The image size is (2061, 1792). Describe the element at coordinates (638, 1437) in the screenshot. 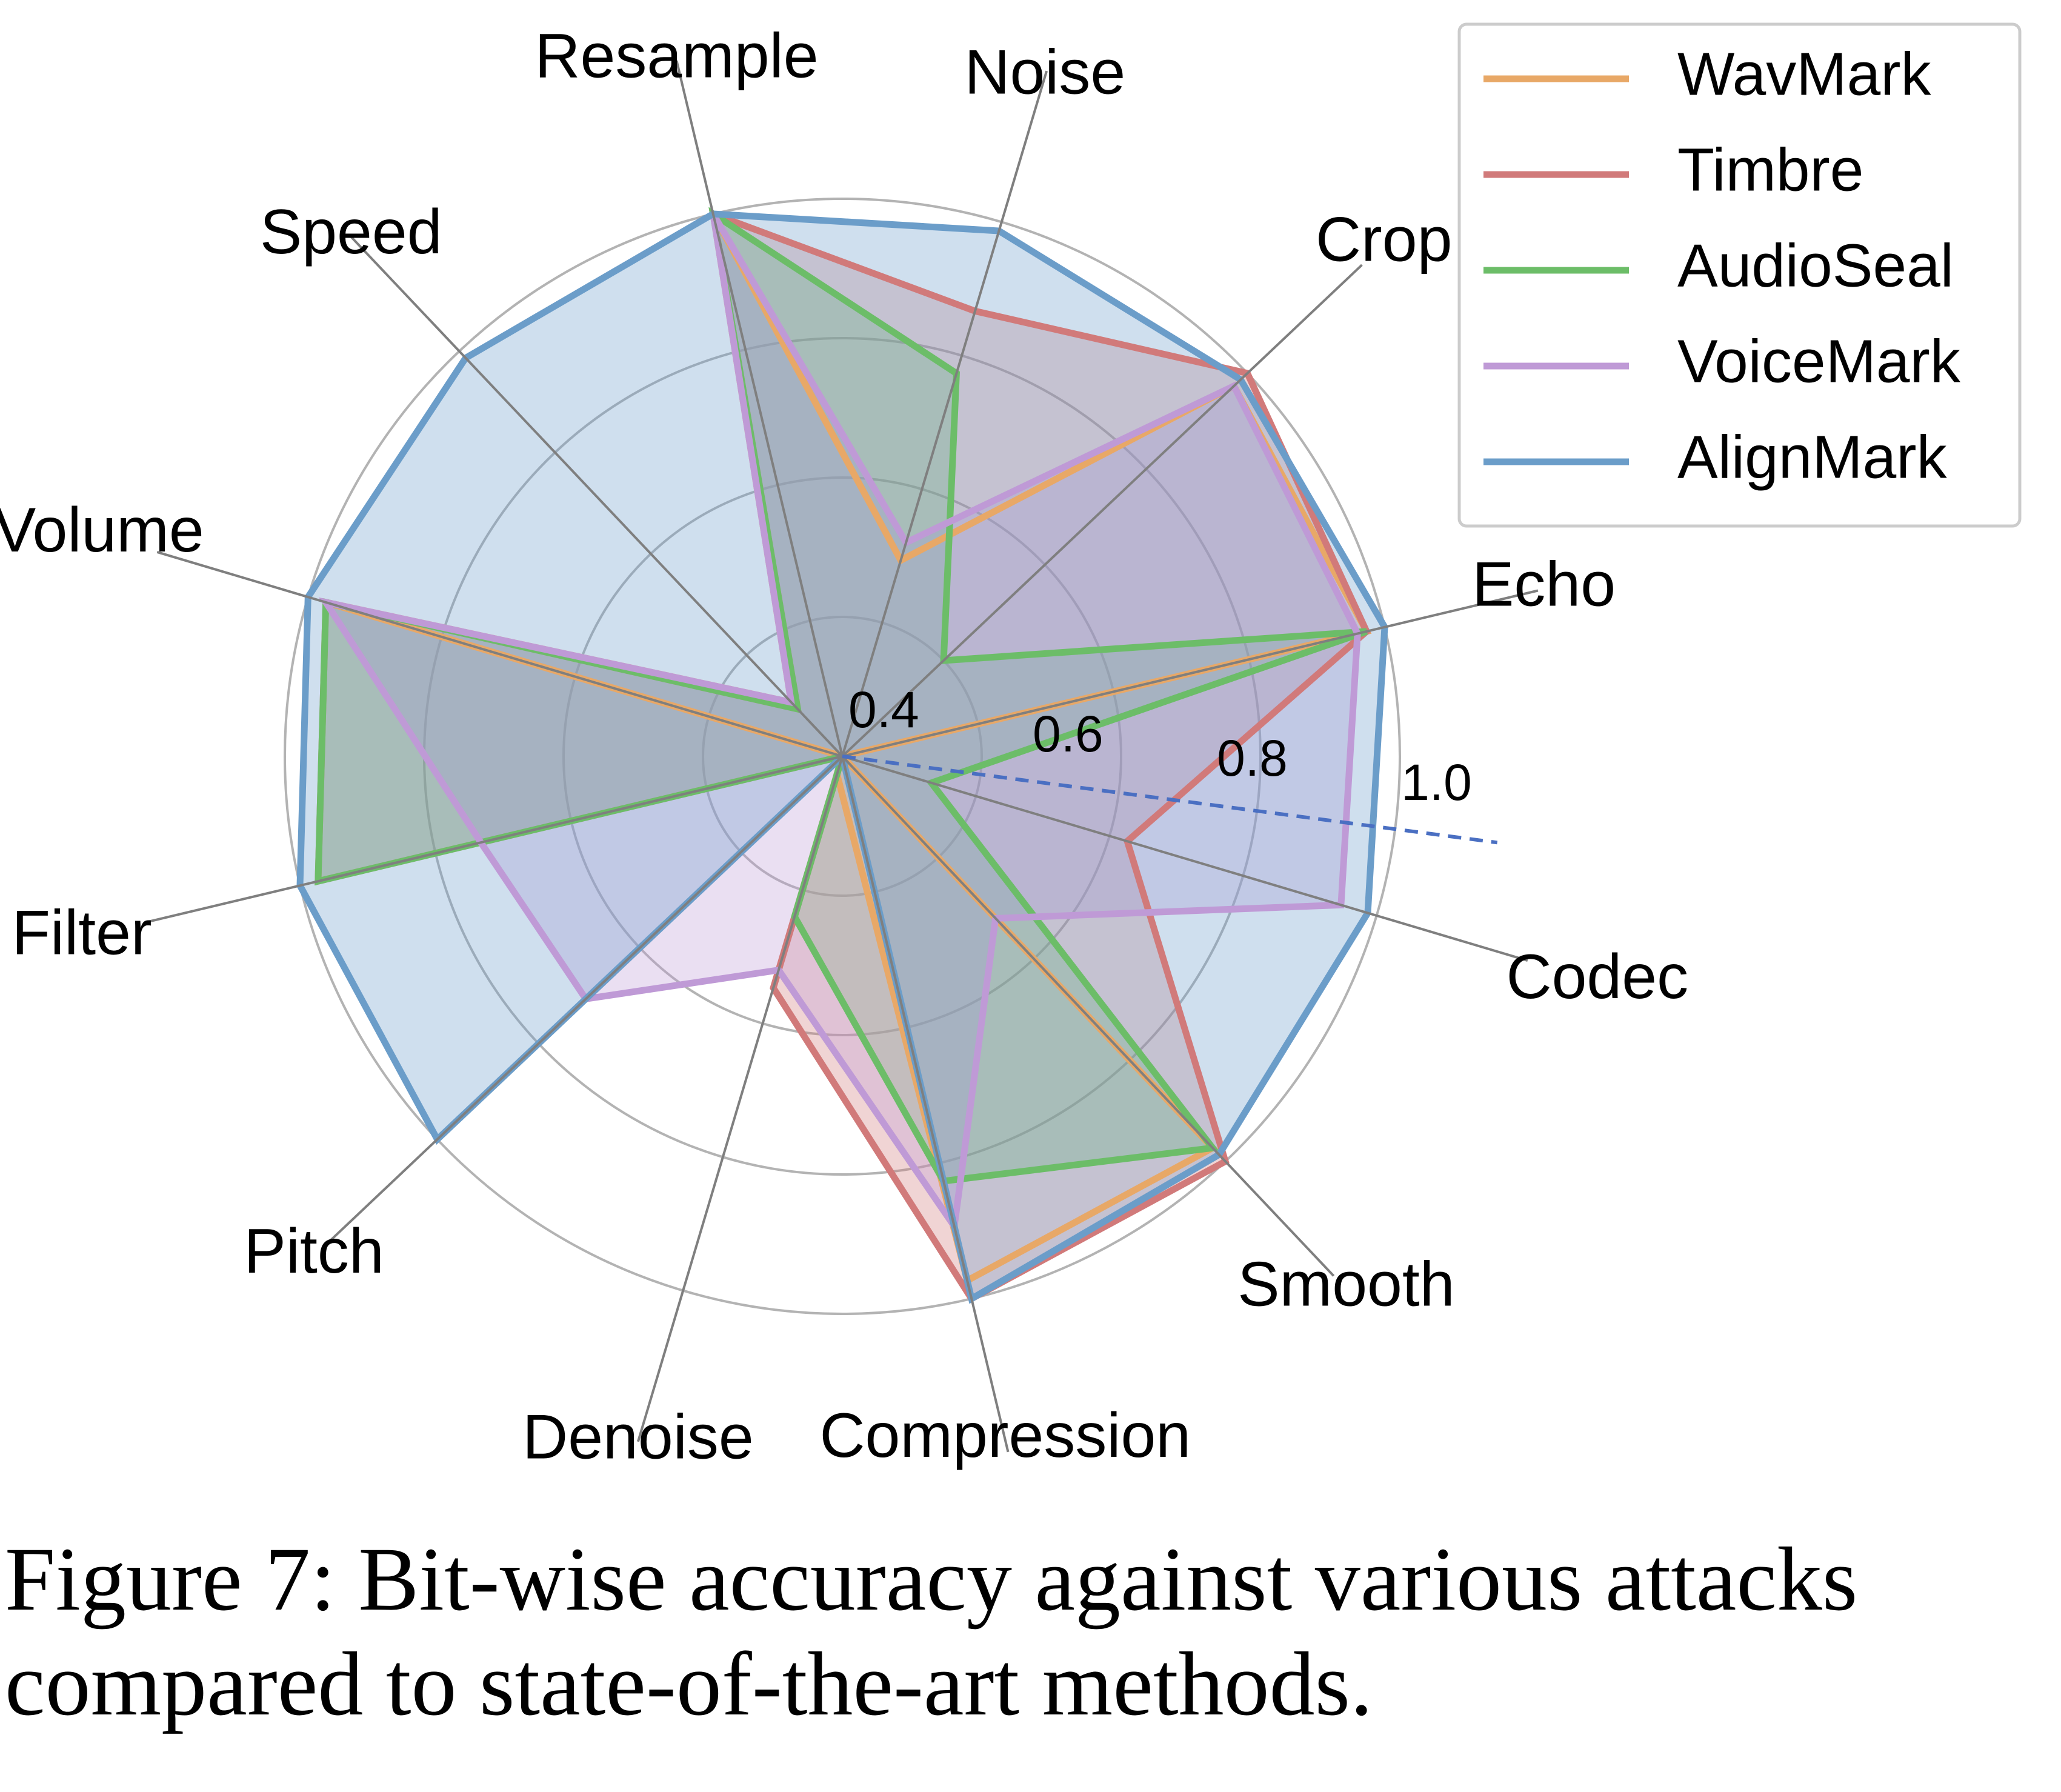

I see `axis-label-denoise: Denoise` at that location.